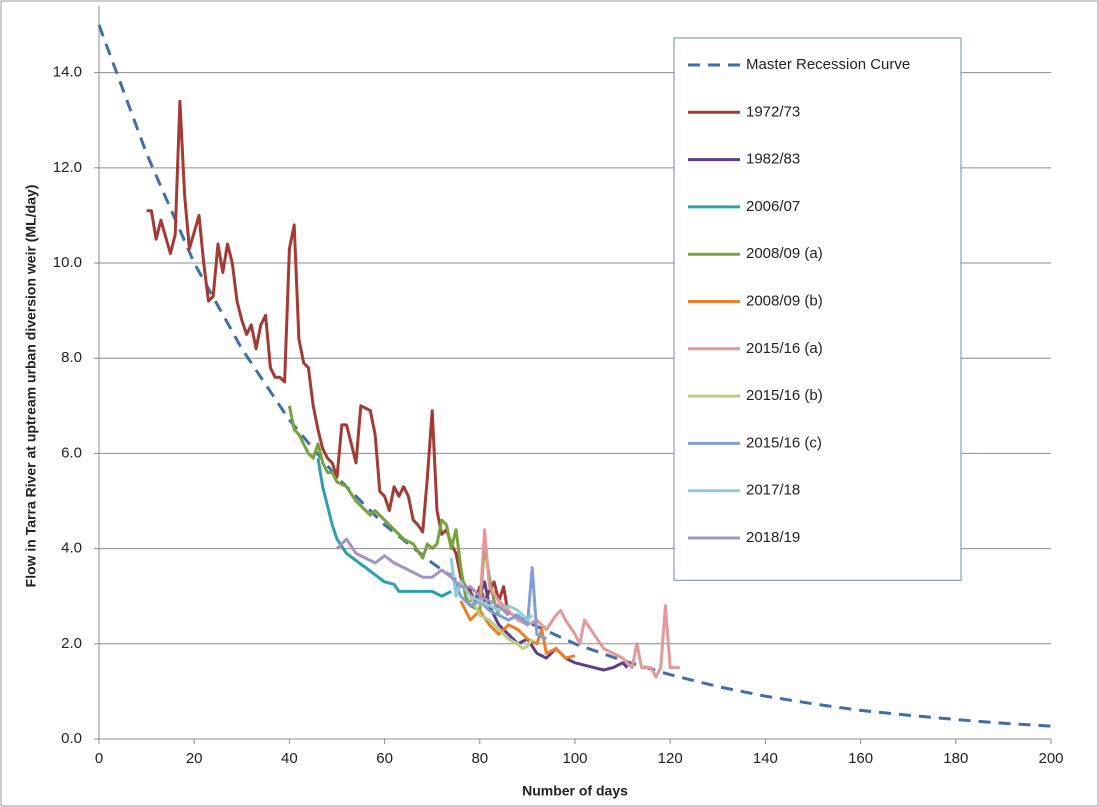 The width and height of the screenshot is (1099, 807). I want to click on y-tick-label: 2.0, so click(71, 643).